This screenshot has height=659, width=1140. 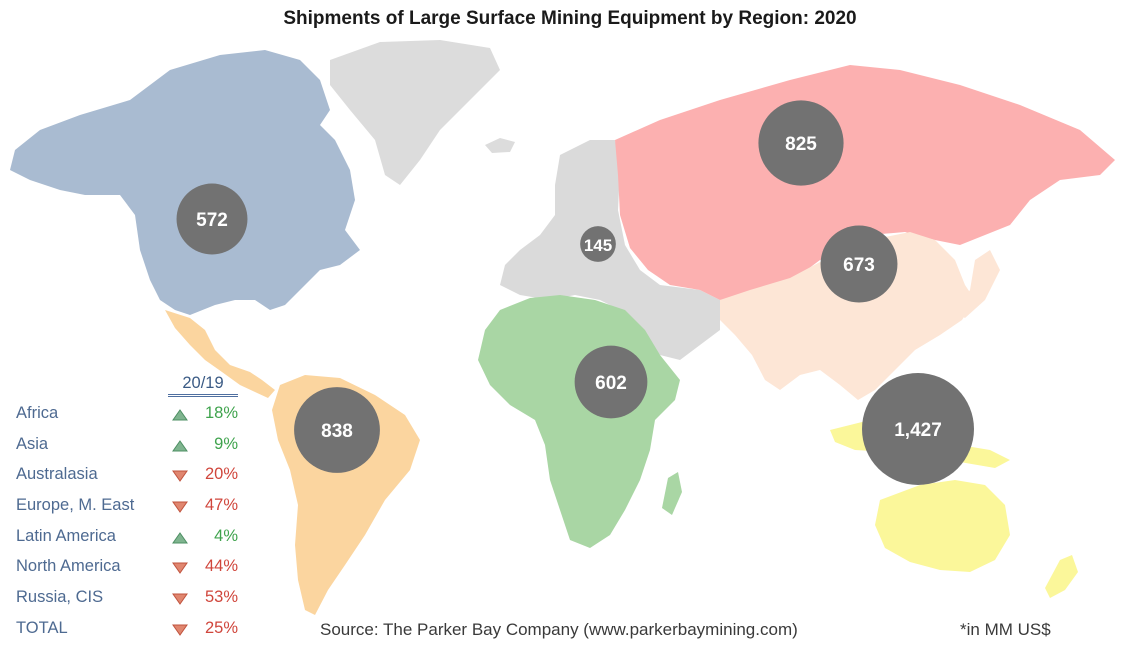 What do you see at coordinates (136, 570) in the screenshot?
I see `legend-row: North America 44%` at bounding box center [136, 570].